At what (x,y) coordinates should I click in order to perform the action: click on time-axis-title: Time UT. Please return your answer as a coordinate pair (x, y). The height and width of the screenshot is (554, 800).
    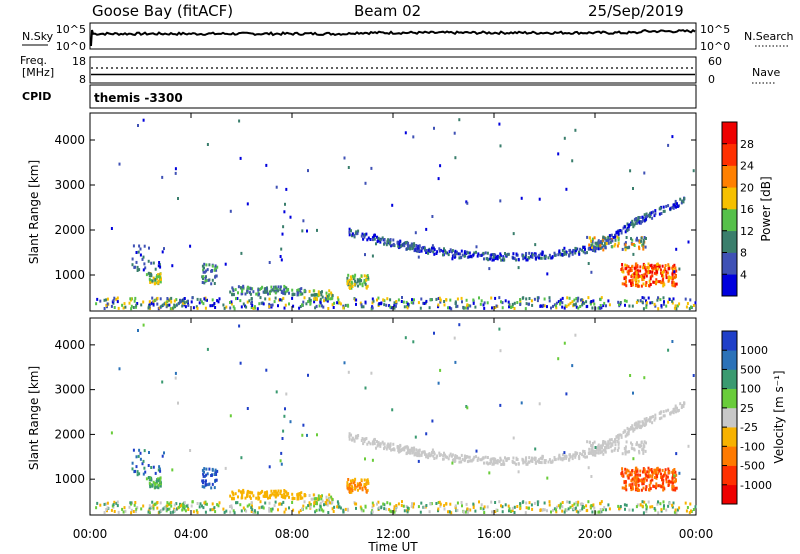
    Looking at the image, I should click on (392, 547).